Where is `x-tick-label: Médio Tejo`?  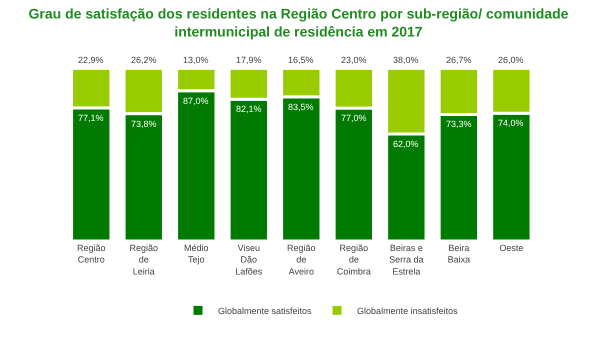 x-tick-label: Médio Tejo is located at coordinates (196, 254).